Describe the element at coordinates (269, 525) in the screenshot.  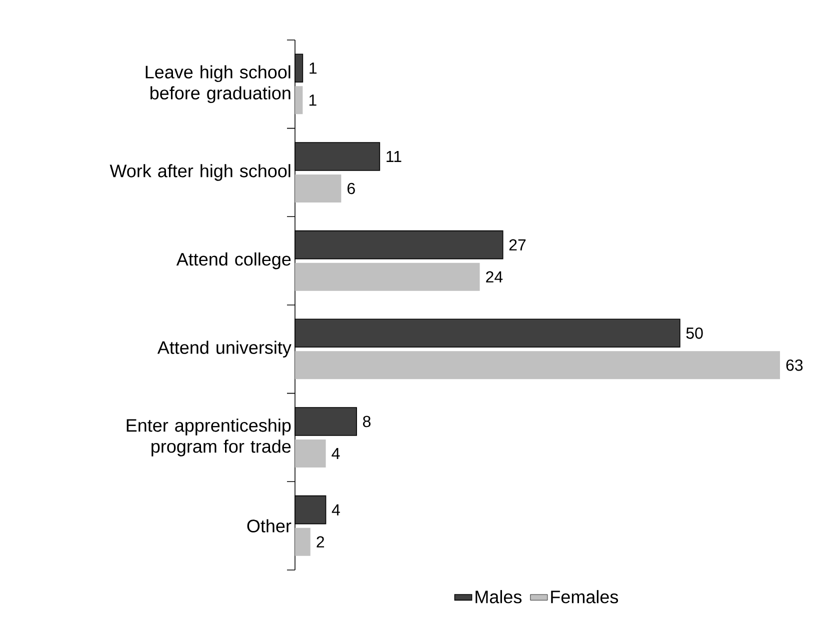
I see `y-tick-label: Other` at that location.